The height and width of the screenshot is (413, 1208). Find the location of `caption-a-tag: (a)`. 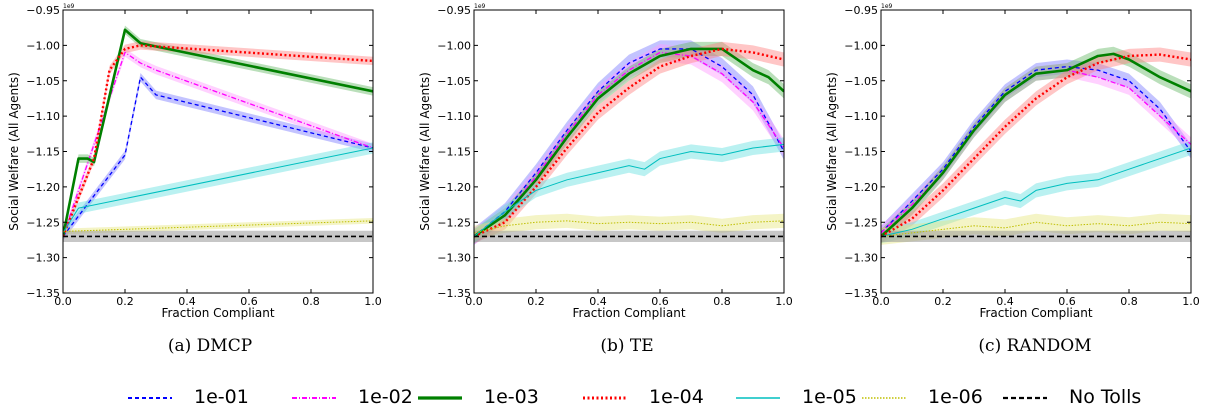

caption-a-tag: (a) is located at coordinates (179, 346).